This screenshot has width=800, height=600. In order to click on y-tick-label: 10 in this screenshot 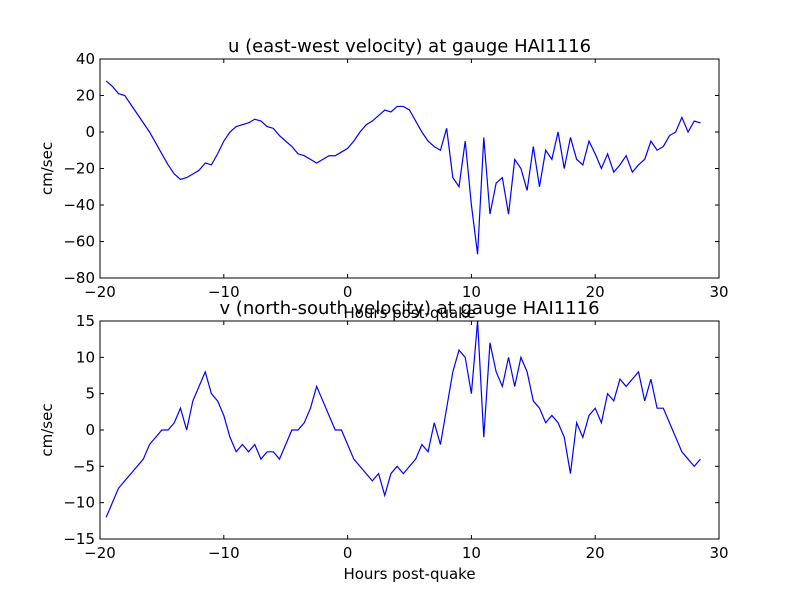, I will do `click(85, 357)`.